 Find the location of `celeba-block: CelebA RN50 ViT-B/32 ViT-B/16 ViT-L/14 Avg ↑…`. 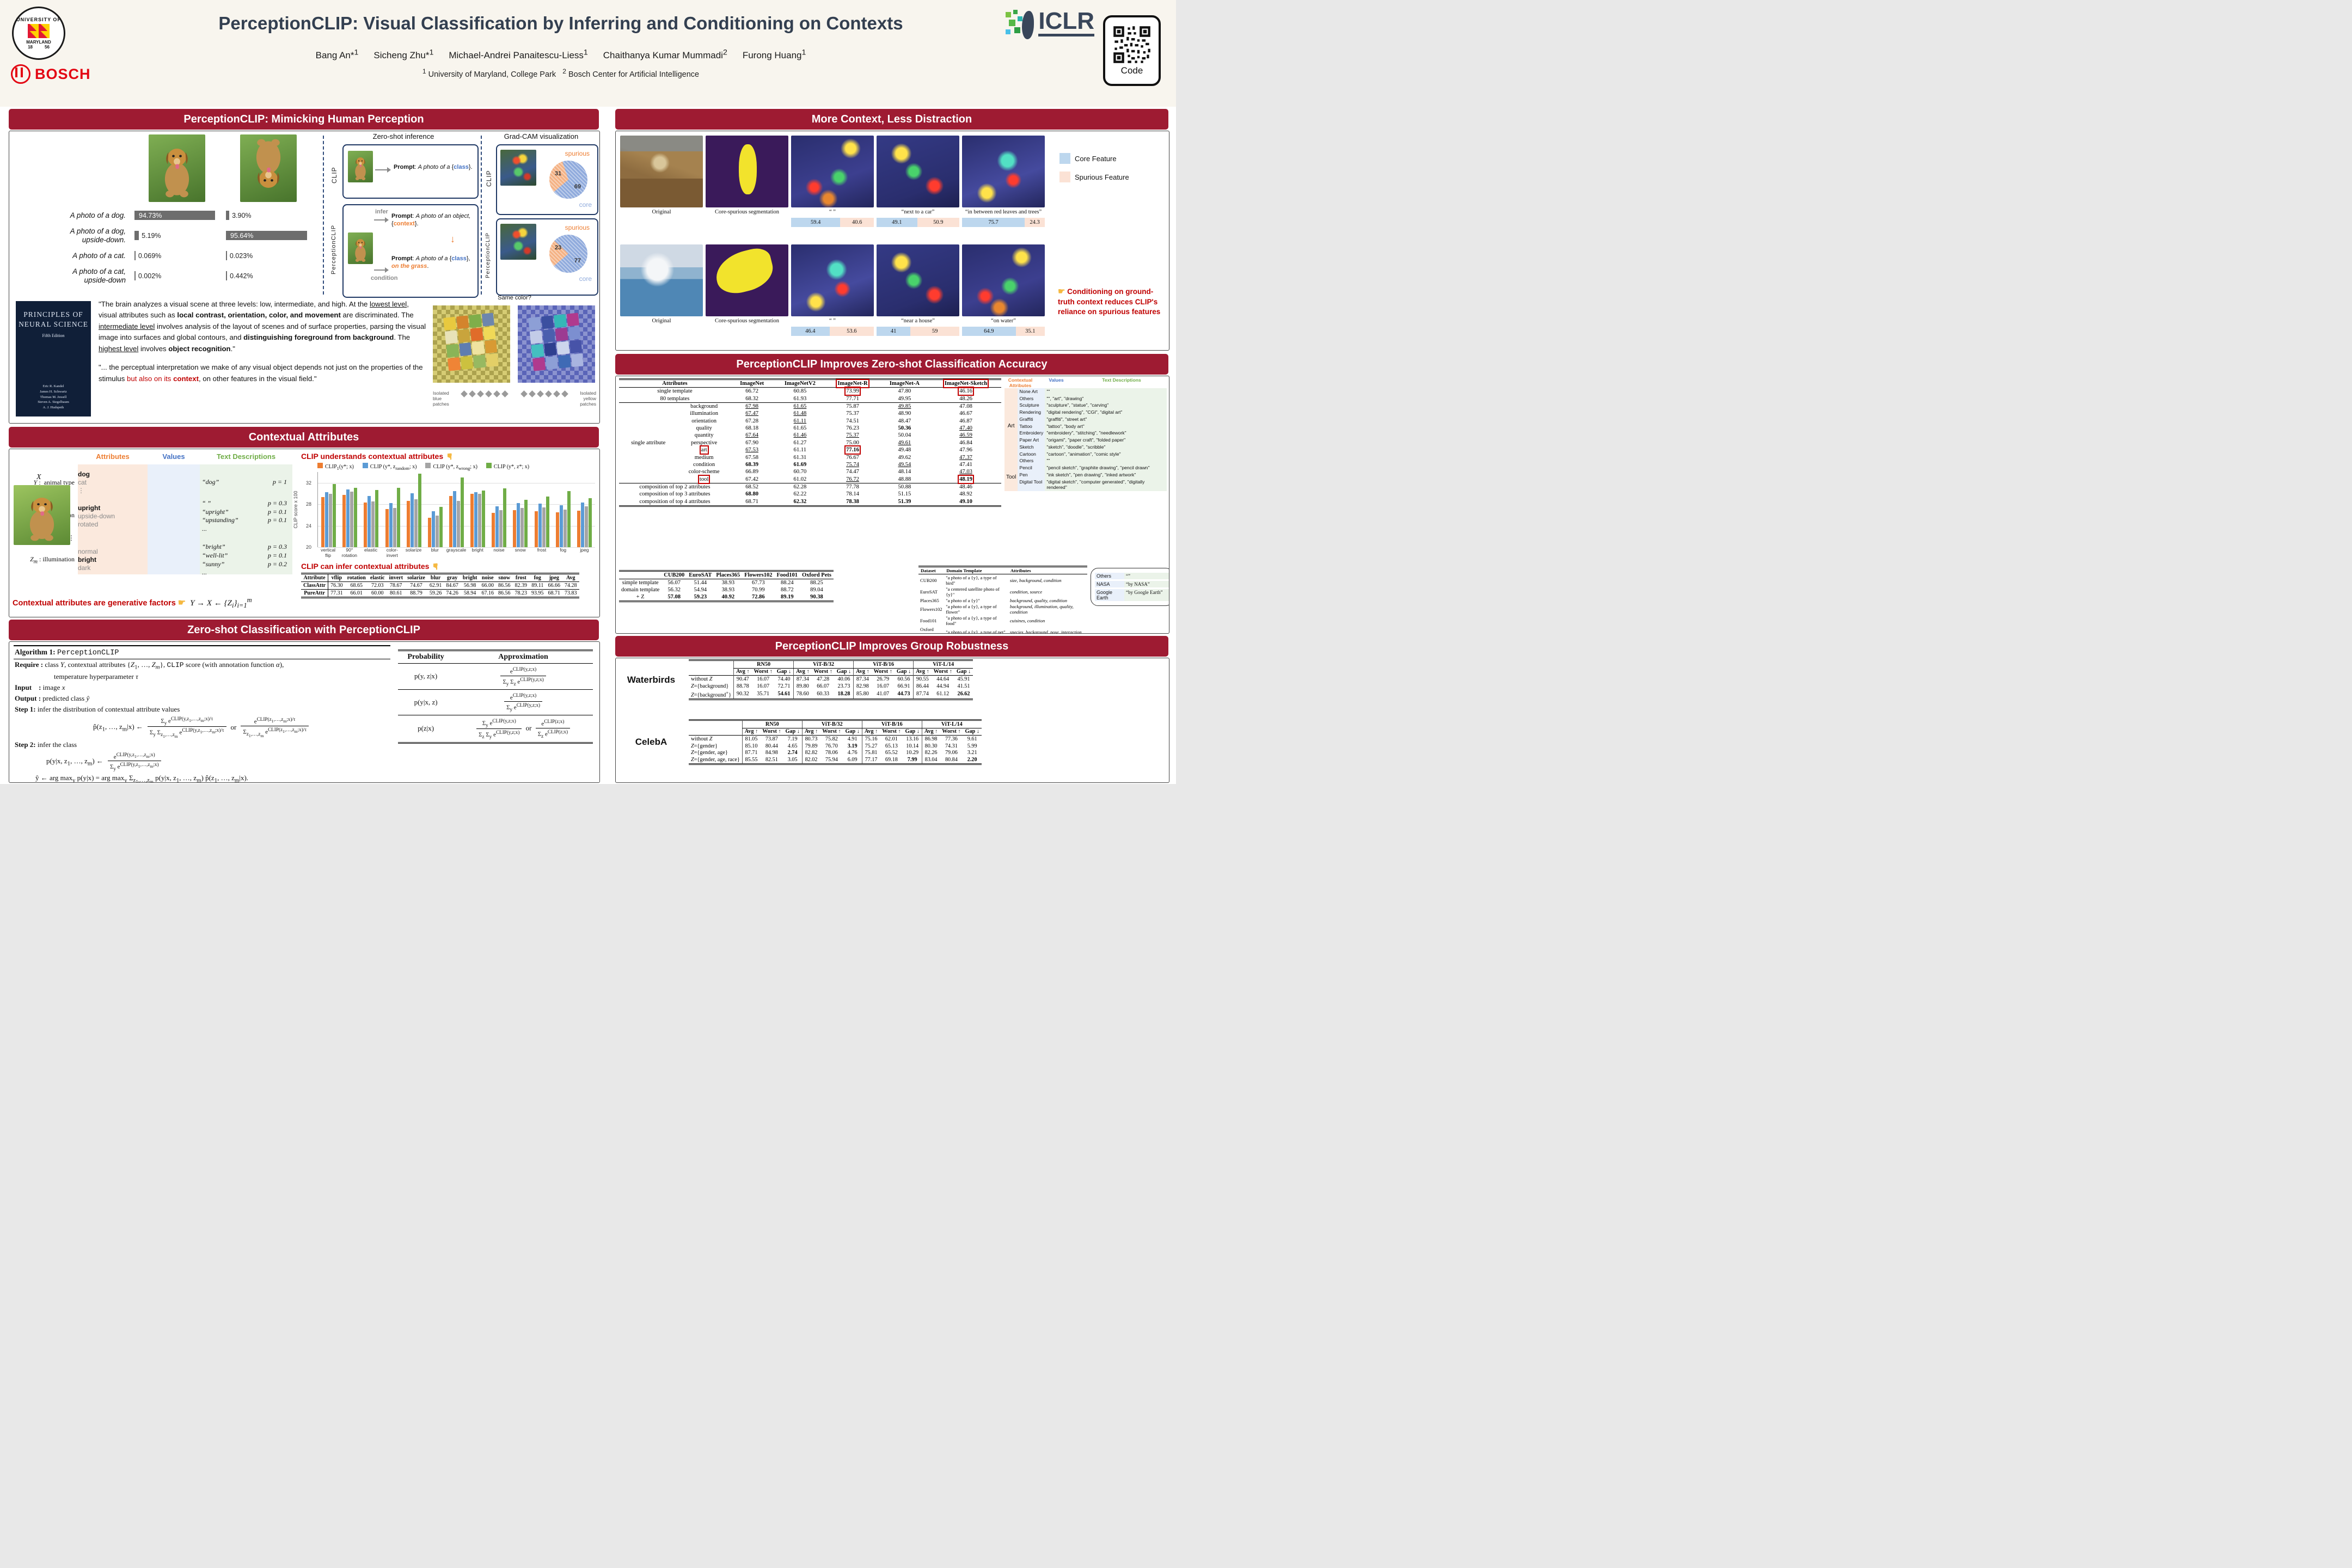

celeba-block: CelebA RN50 ViT-B/32 ViT-B/16 ViT-L/14 Avg ↑… is located at coordinates (800, 742).